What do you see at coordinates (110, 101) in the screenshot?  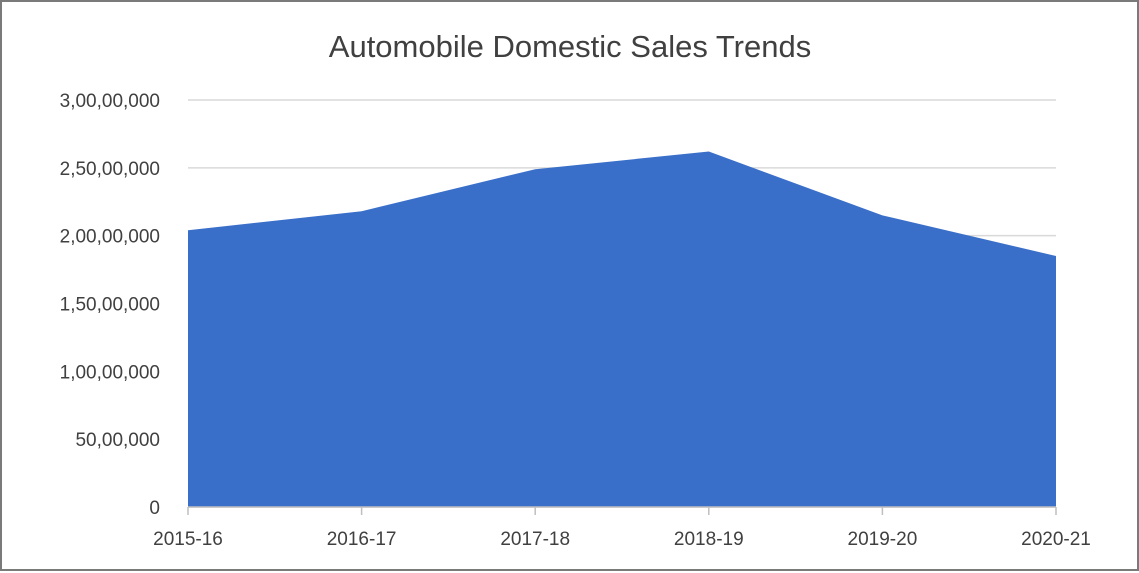 I see `y-tick-label: 3,00,00,000` at bounding box center [110, 101].